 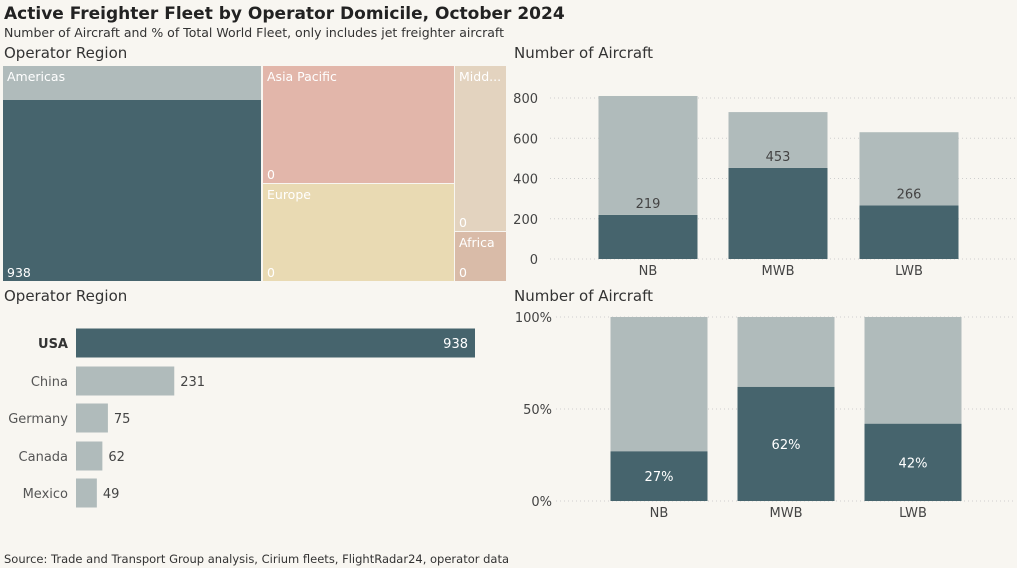 I want to click on data-label: 27%, so click(x=659, y=477).